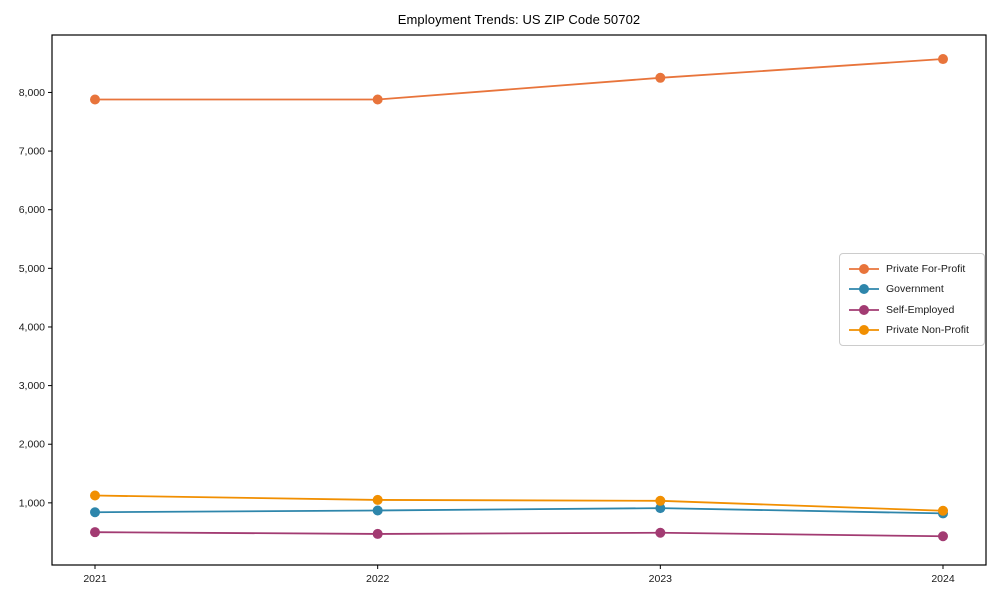 The width and height of the screenshot is (1000, 600). Describe the element at coordinates (32, 503) in the screenshot. I see `y-tick-label: 1,000` at that location.